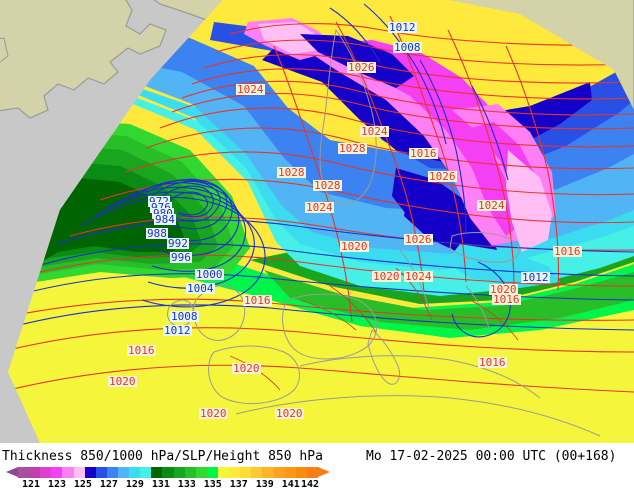  Describe the element at coordinates (157, 233) in the screenshot. I see `isobar-label: 988` at that location.